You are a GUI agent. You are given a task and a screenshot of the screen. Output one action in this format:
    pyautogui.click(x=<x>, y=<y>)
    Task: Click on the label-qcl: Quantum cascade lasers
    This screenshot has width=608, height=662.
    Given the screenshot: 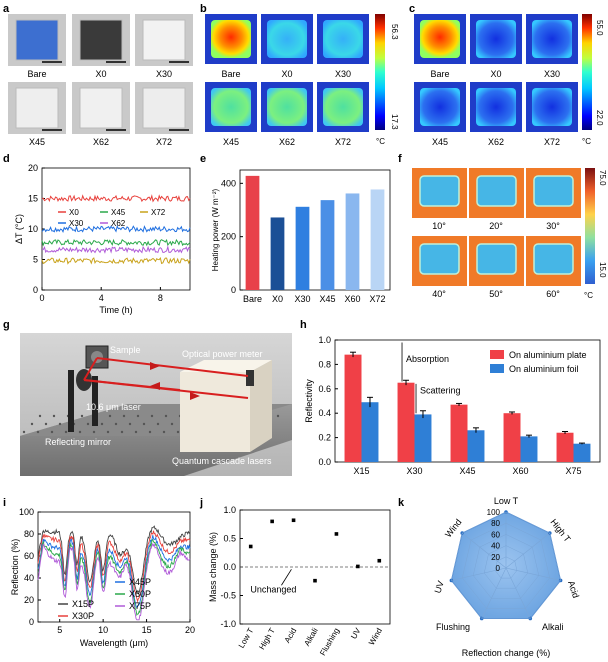 What is the action you would take?
    pyautogui.click(x=222, y=461)
    